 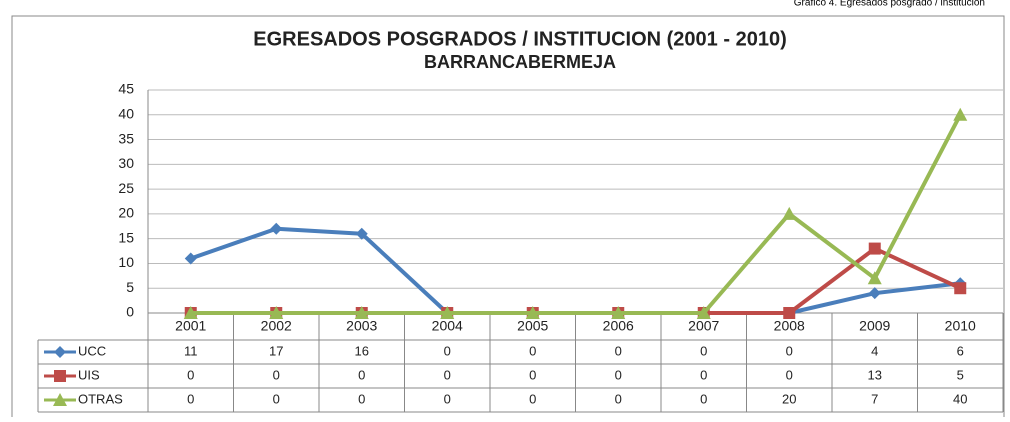 I want to click on legend-label: OTRAS, so click(x=100, y=398).